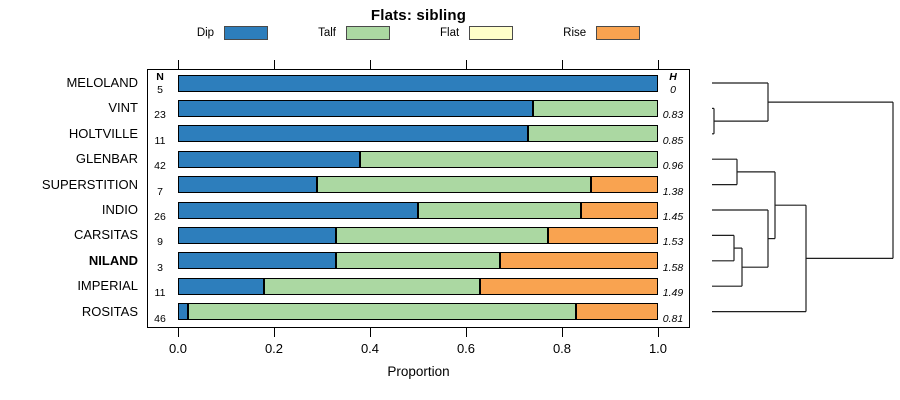 The image size is (900, 400). I want to click on n-value: 26, so click(160, 217).